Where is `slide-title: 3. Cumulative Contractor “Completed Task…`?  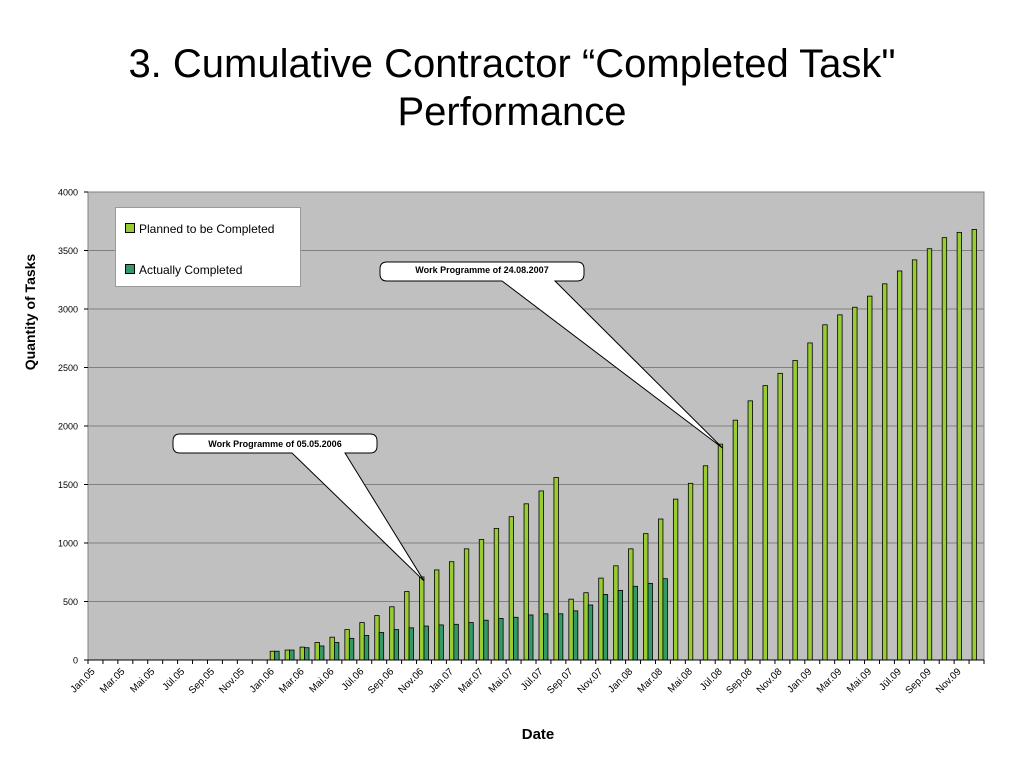 slide-title: 3. Cumulative Contractor “Completed Task… is located at coordinates (512, 88).